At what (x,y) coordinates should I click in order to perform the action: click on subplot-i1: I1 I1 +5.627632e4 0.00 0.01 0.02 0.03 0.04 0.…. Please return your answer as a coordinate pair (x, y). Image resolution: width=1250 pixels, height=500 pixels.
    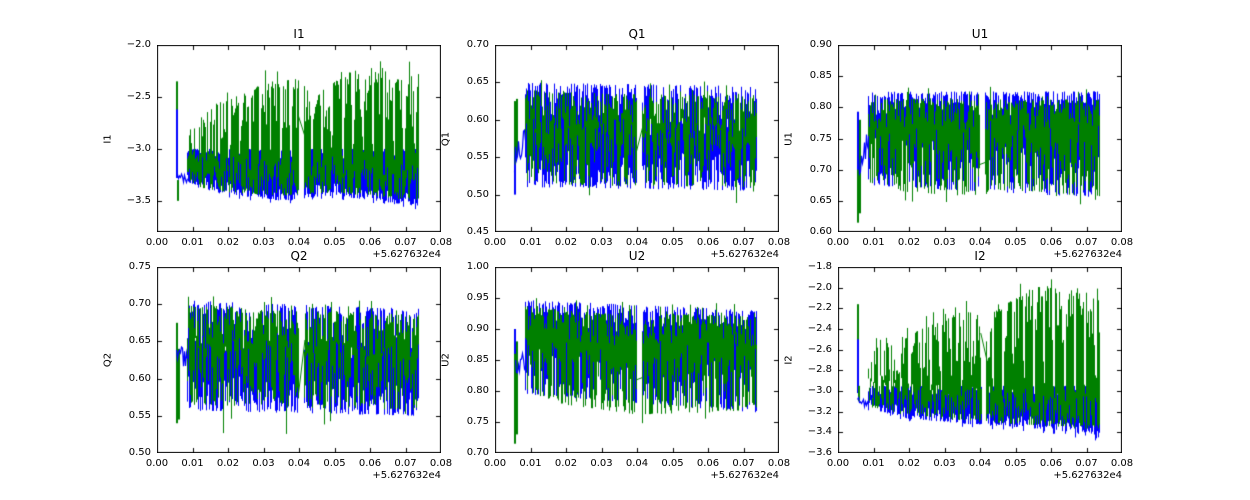
    Looking at the image, I should click on (278, 143).